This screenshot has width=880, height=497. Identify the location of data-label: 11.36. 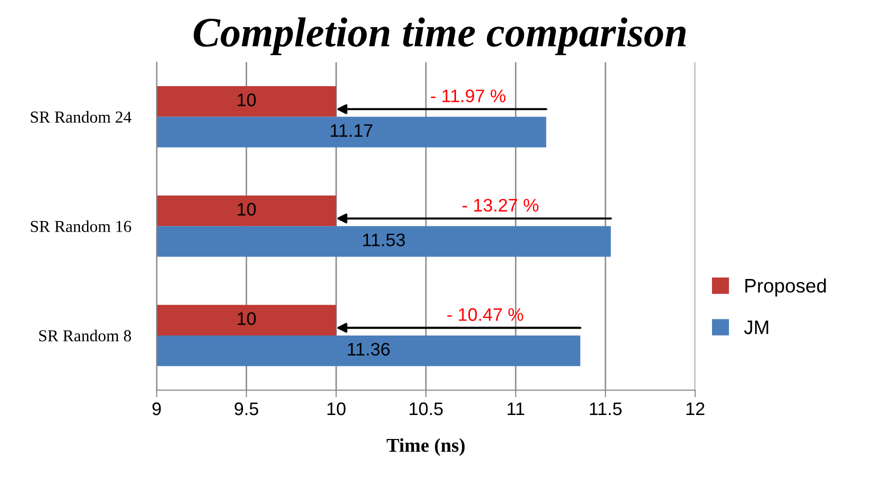
(369, 349).